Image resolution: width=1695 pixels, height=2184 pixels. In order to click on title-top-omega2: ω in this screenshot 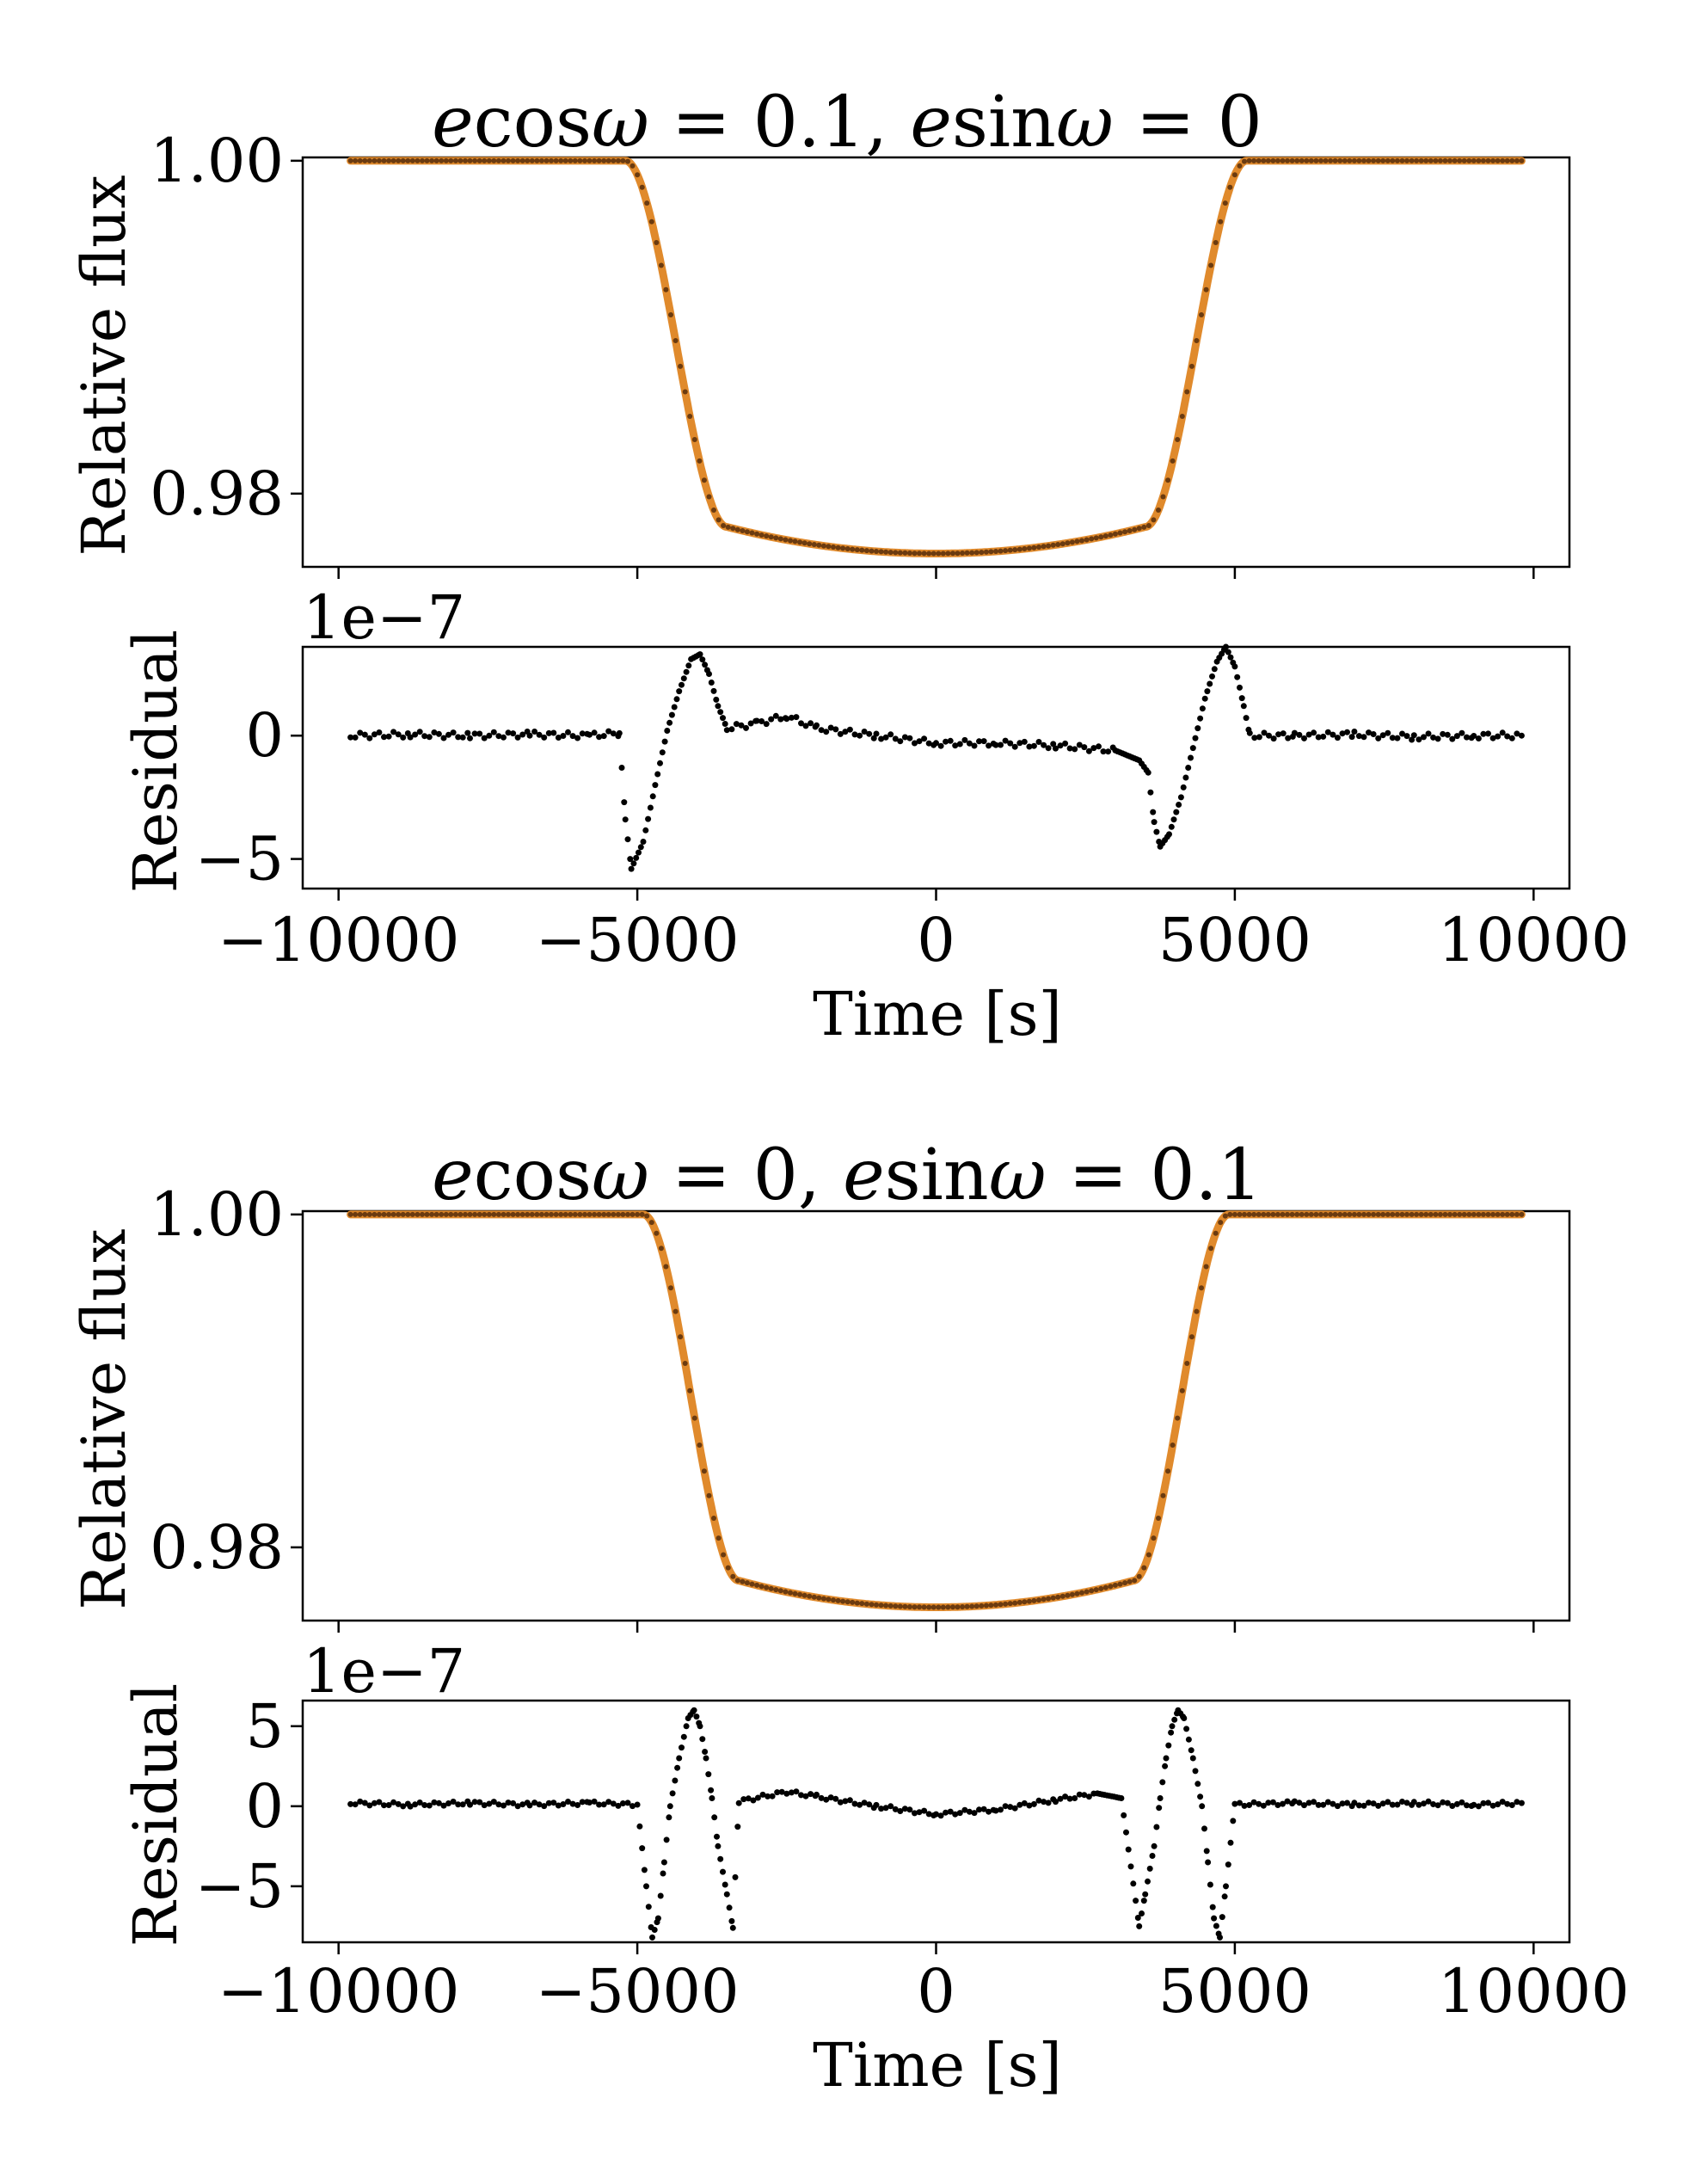, I will do `click(1085, 123)`.